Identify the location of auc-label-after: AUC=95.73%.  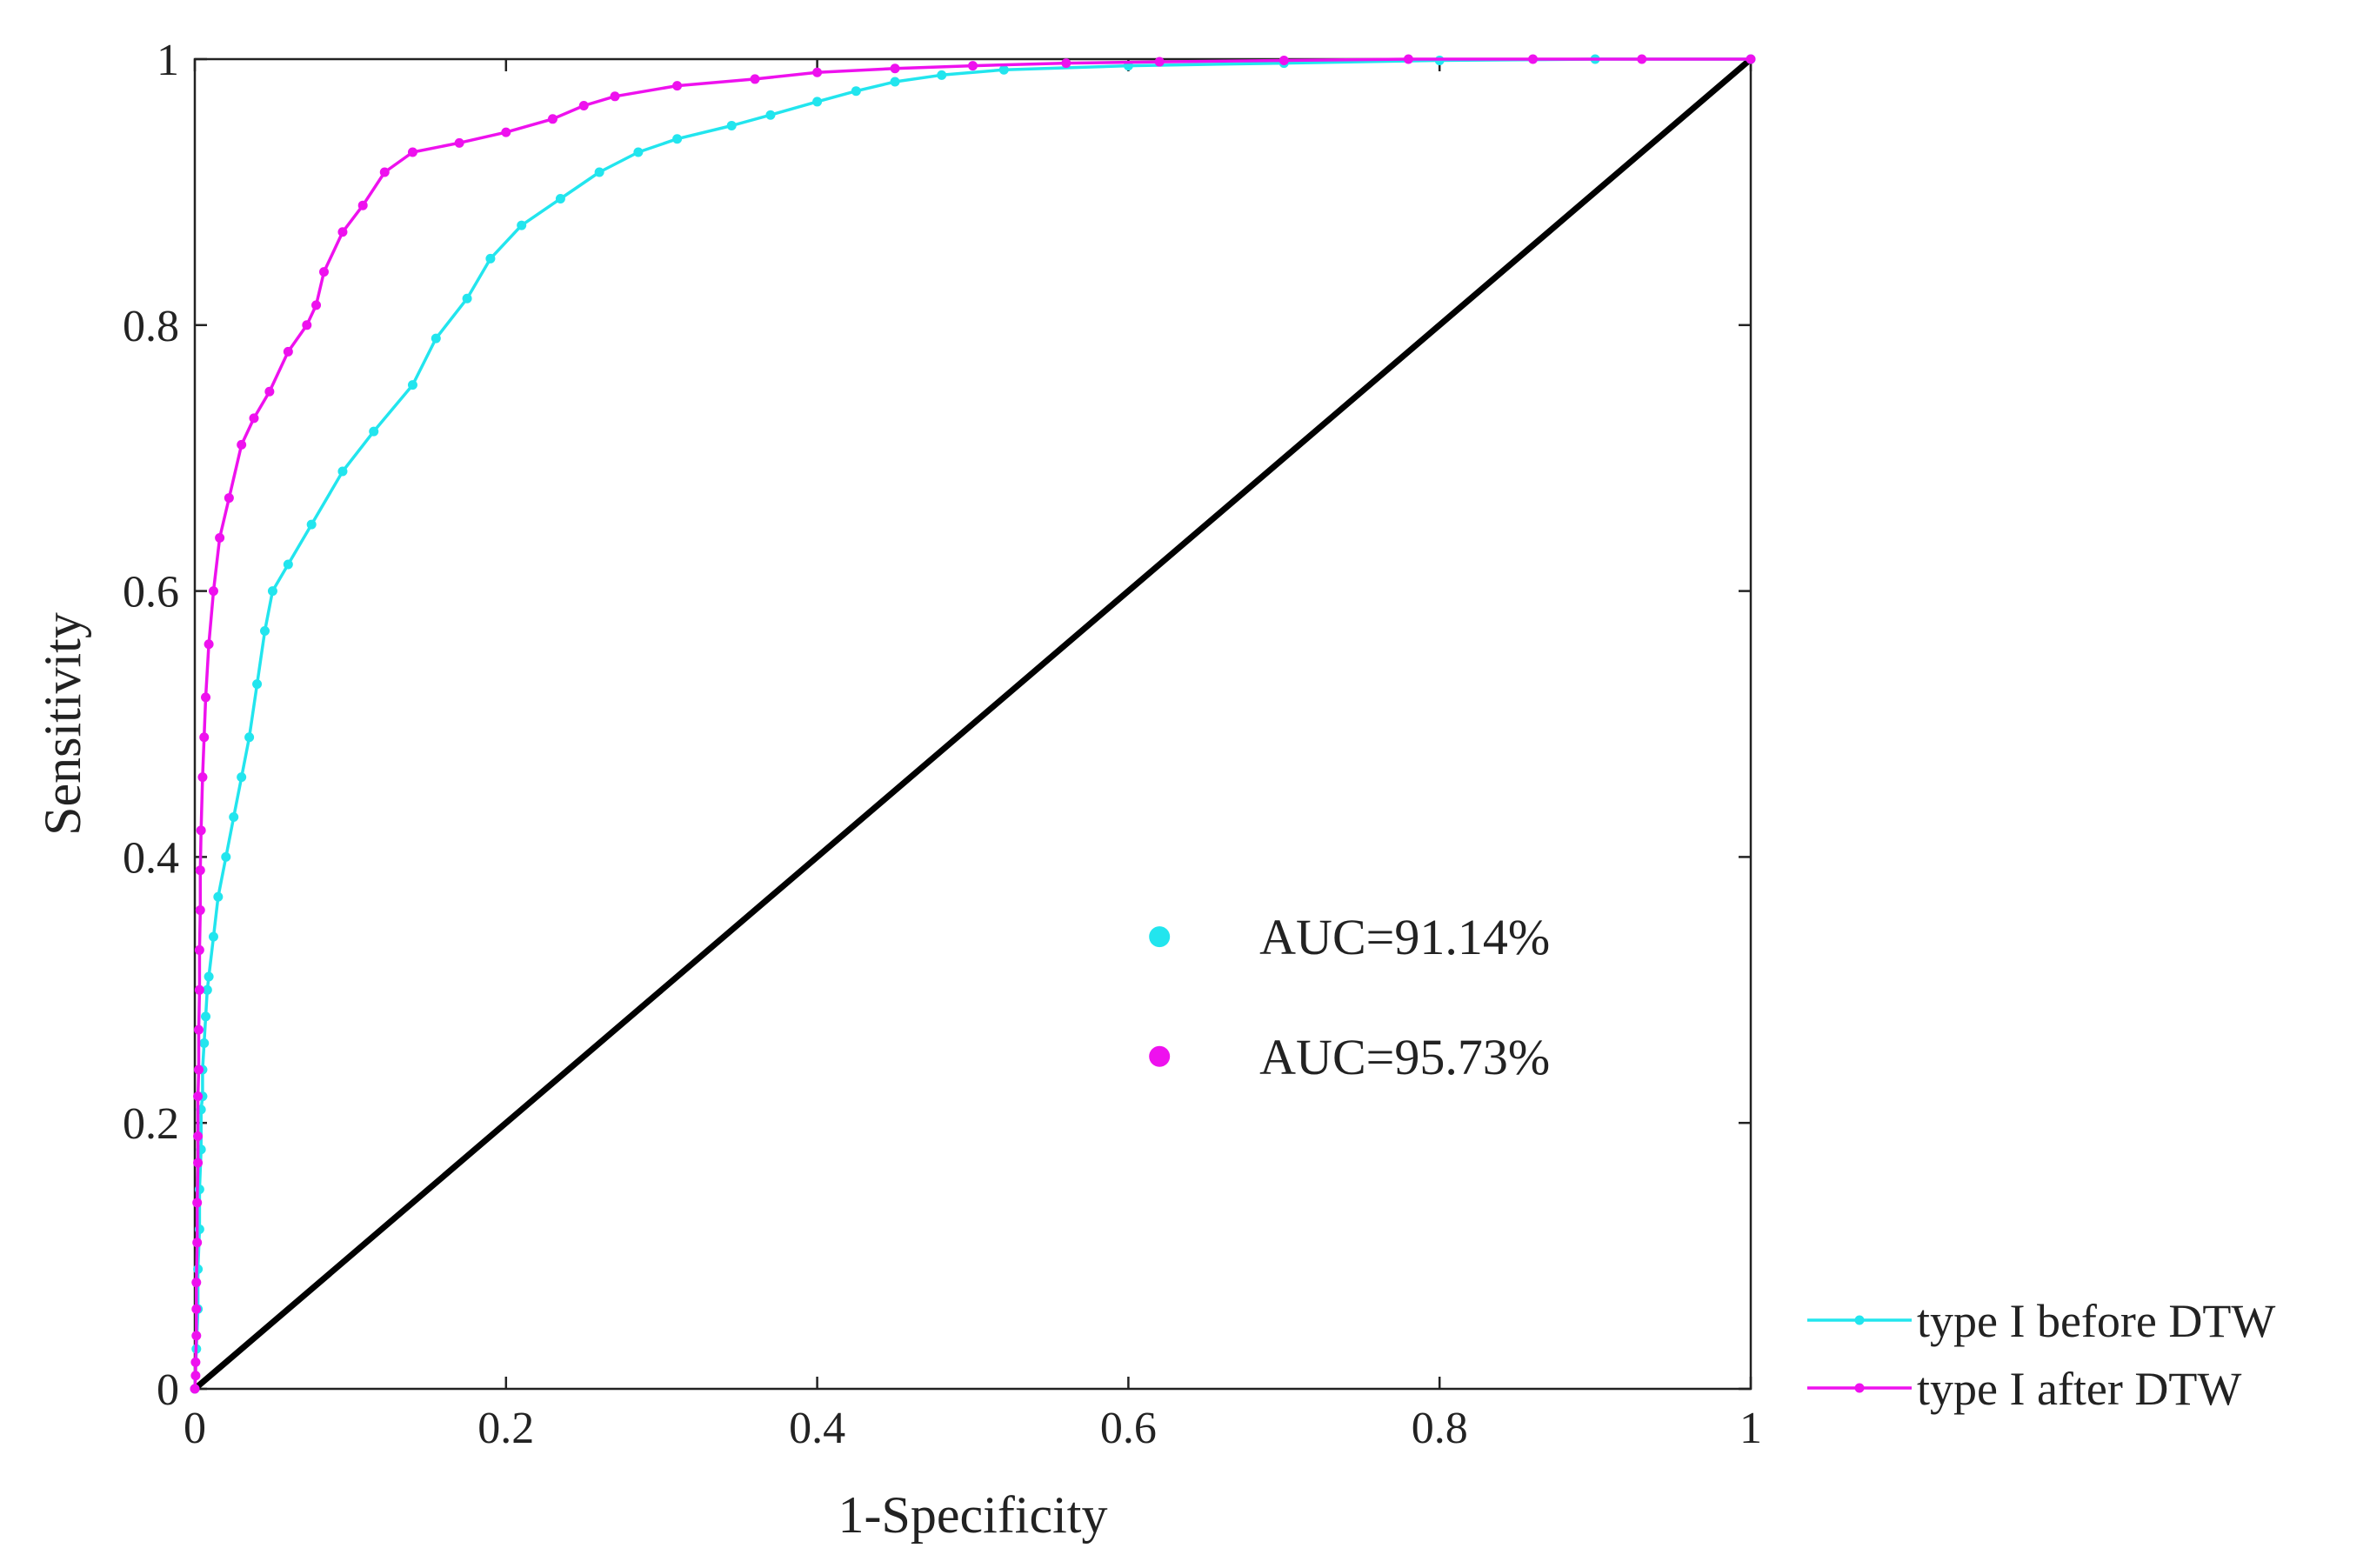
(1405, 1057).